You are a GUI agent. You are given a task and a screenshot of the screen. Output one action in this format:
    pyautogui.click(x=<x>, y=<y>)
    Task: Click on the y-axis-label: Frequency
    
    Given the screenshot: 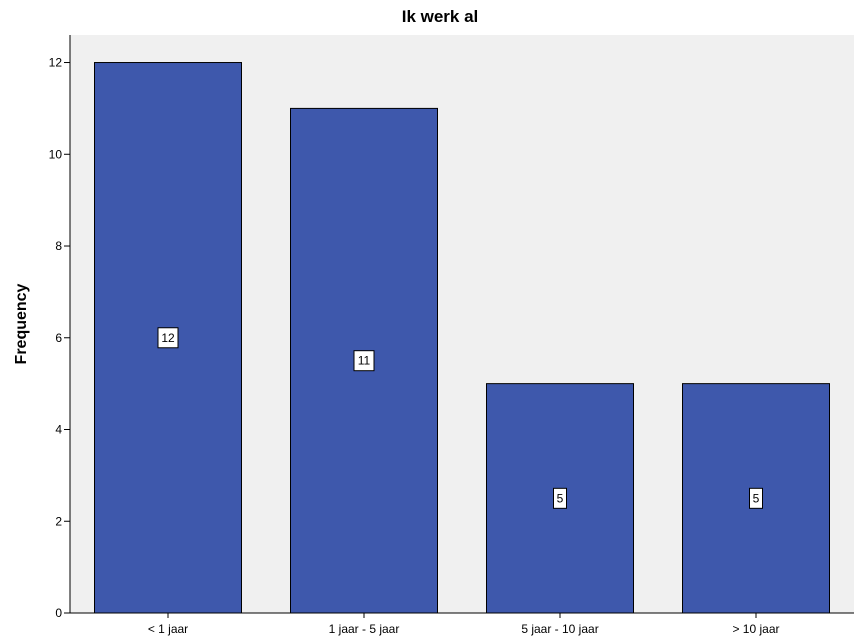 What is the action you would take?
    pyautogui.click(x=21, y=323)
    